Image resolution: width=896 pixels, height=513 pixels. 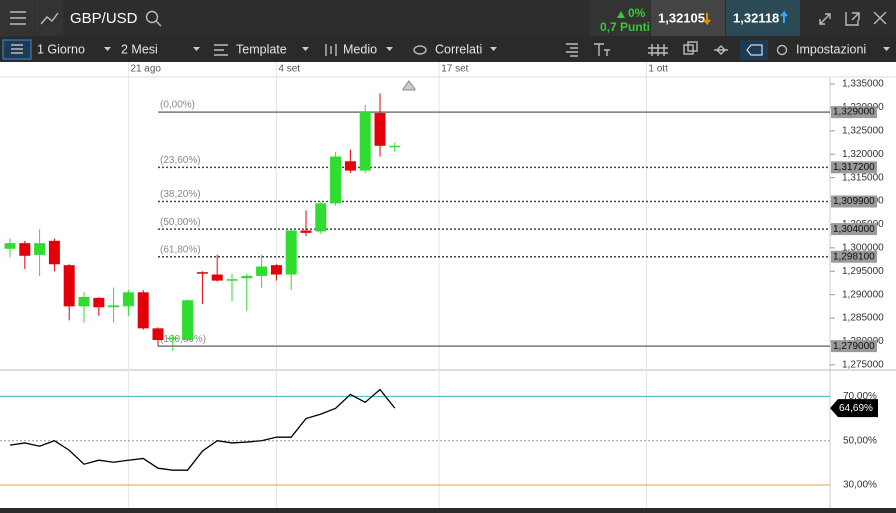 I want to click on date-label: 17 set, so click(x=454, y=69).